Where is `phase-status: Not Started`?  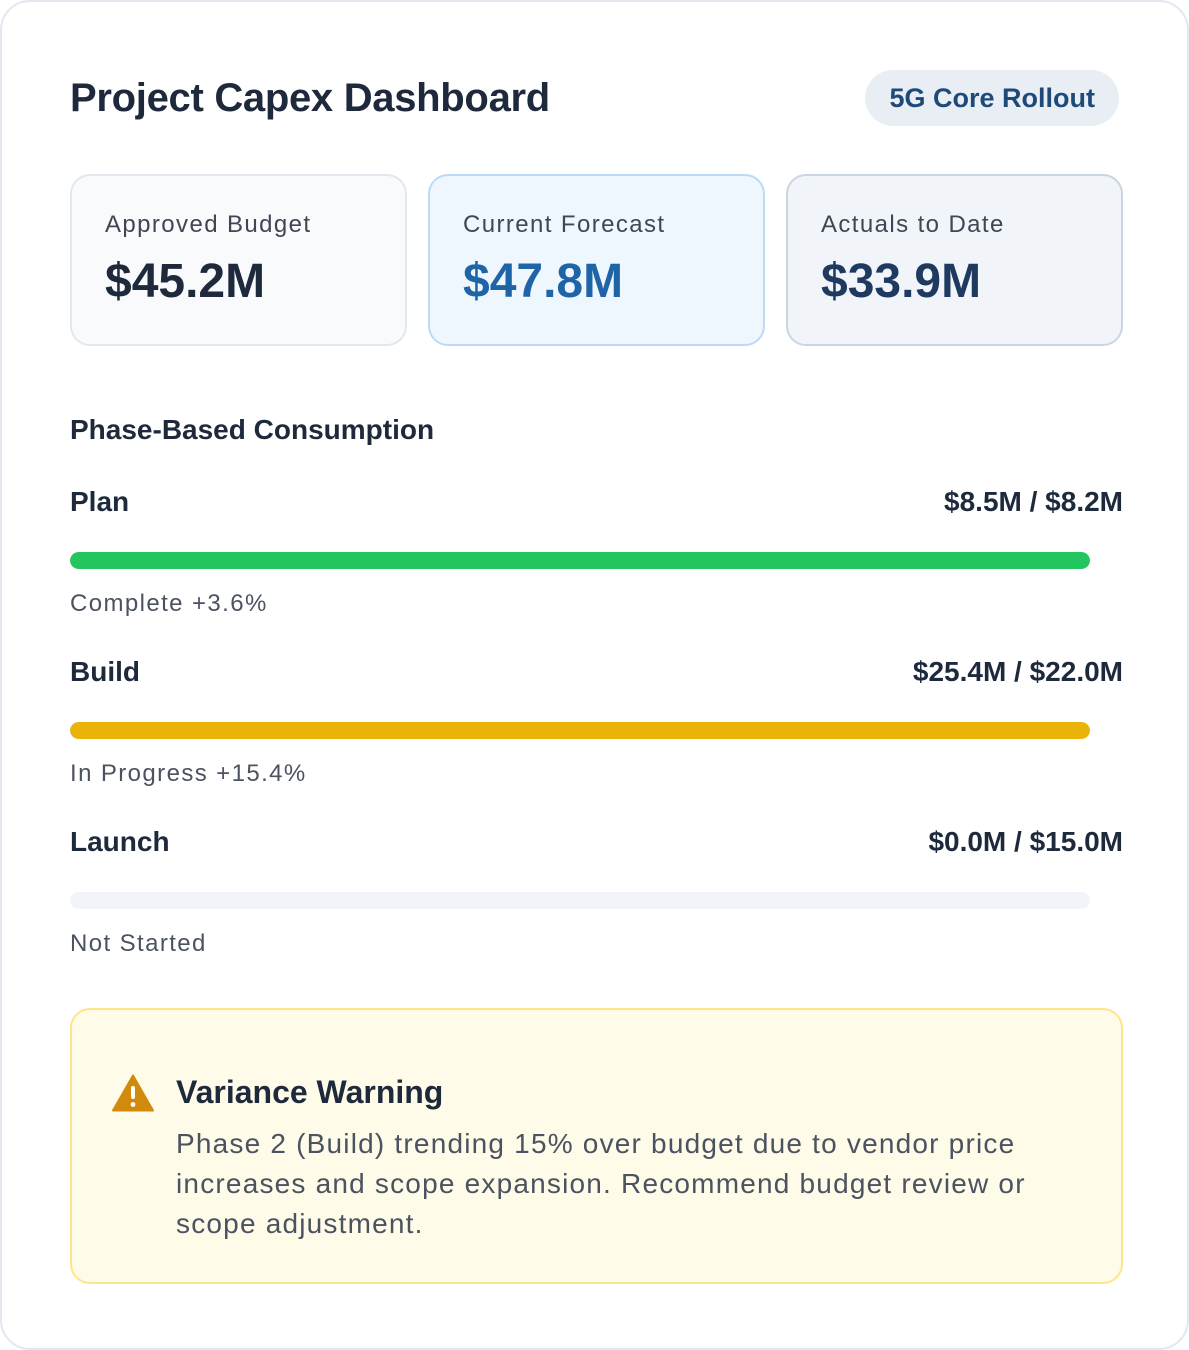 phase-status: Not Started is located at coordinates (138, 943).